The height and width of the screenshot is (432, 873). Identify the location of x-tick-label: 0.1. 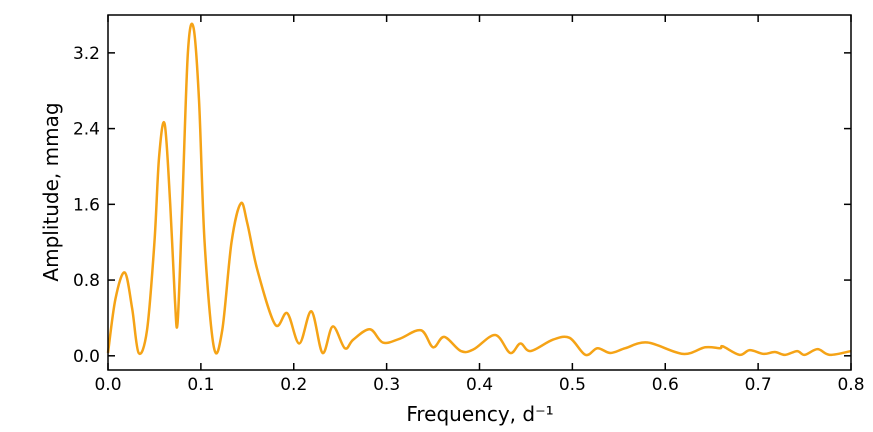
(200, 385).